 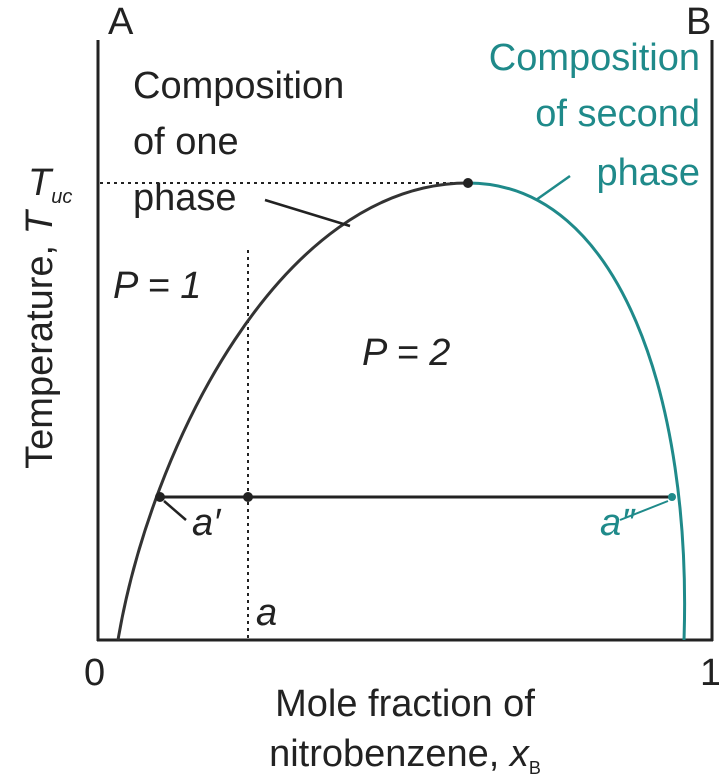 What do you see at coordinates (185, 198) in the screenshot?
I see `label-one-phase: phase` at bounding box center [185, 198].